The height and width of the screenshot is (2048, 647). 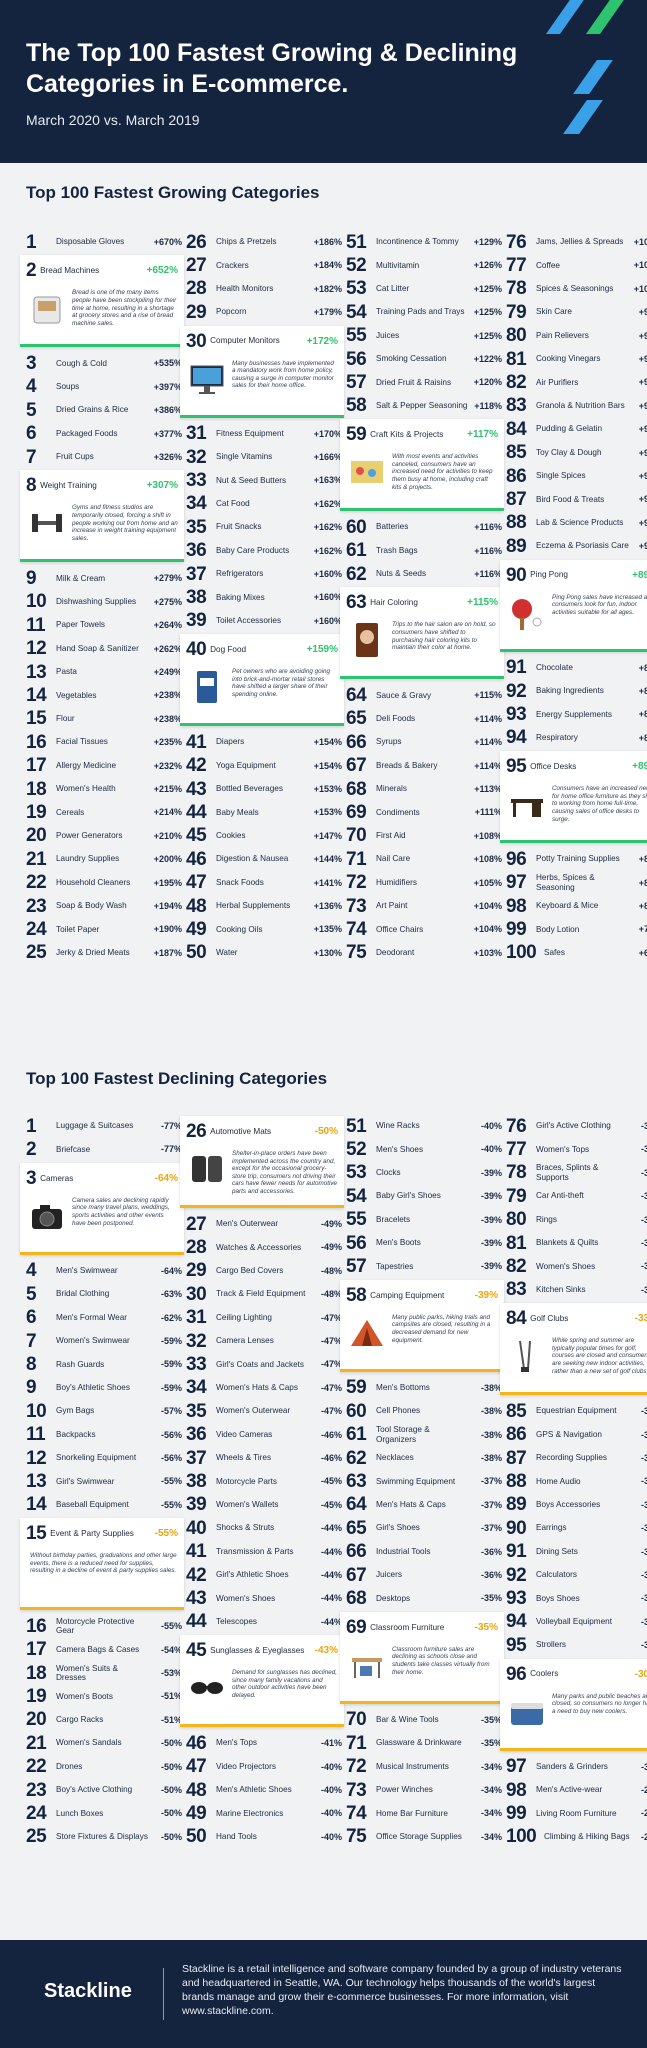 What do you see at coordinates (196, 312) in the screenshot?
I see `rank-number: 29` at bounding box center [196, 312].